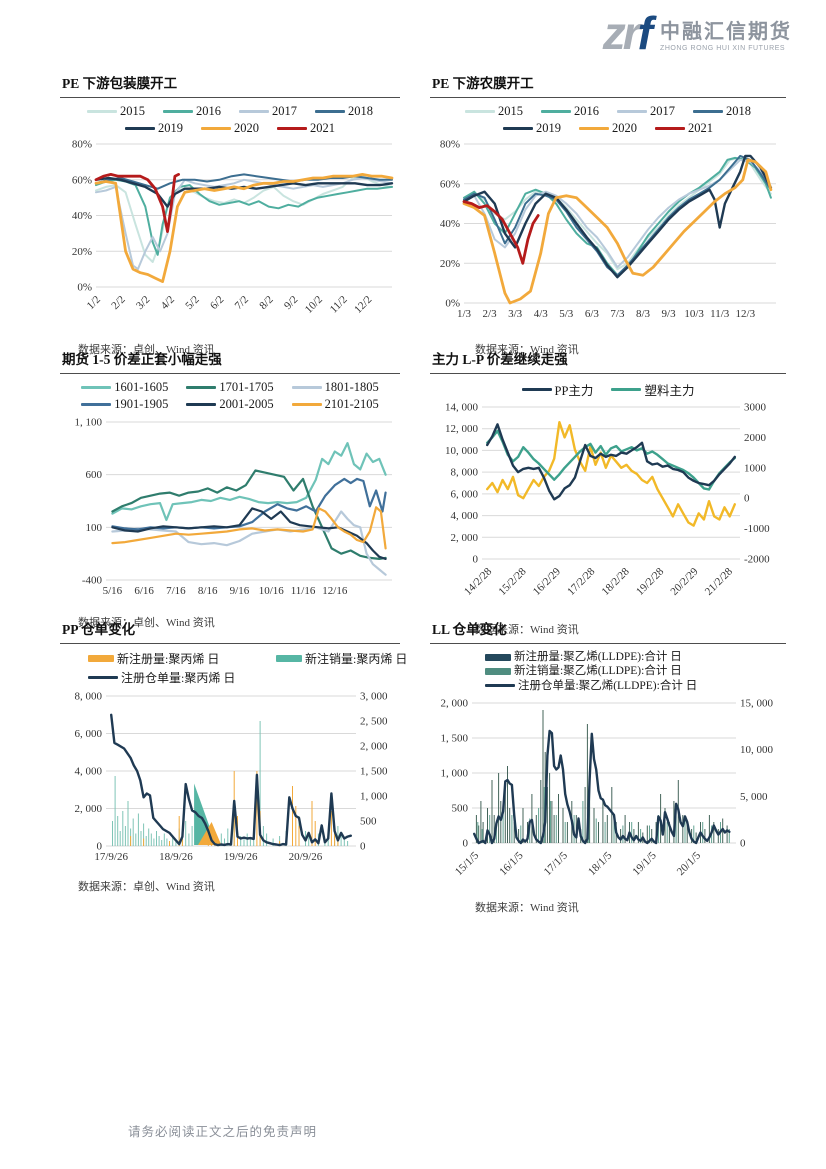 The height and width of the screenshot is (1169, 826). What do you see at coordinates (335, 387) in the screenshot?
I see `legend-item: 1801-1805` at bounding box center [335, 387].